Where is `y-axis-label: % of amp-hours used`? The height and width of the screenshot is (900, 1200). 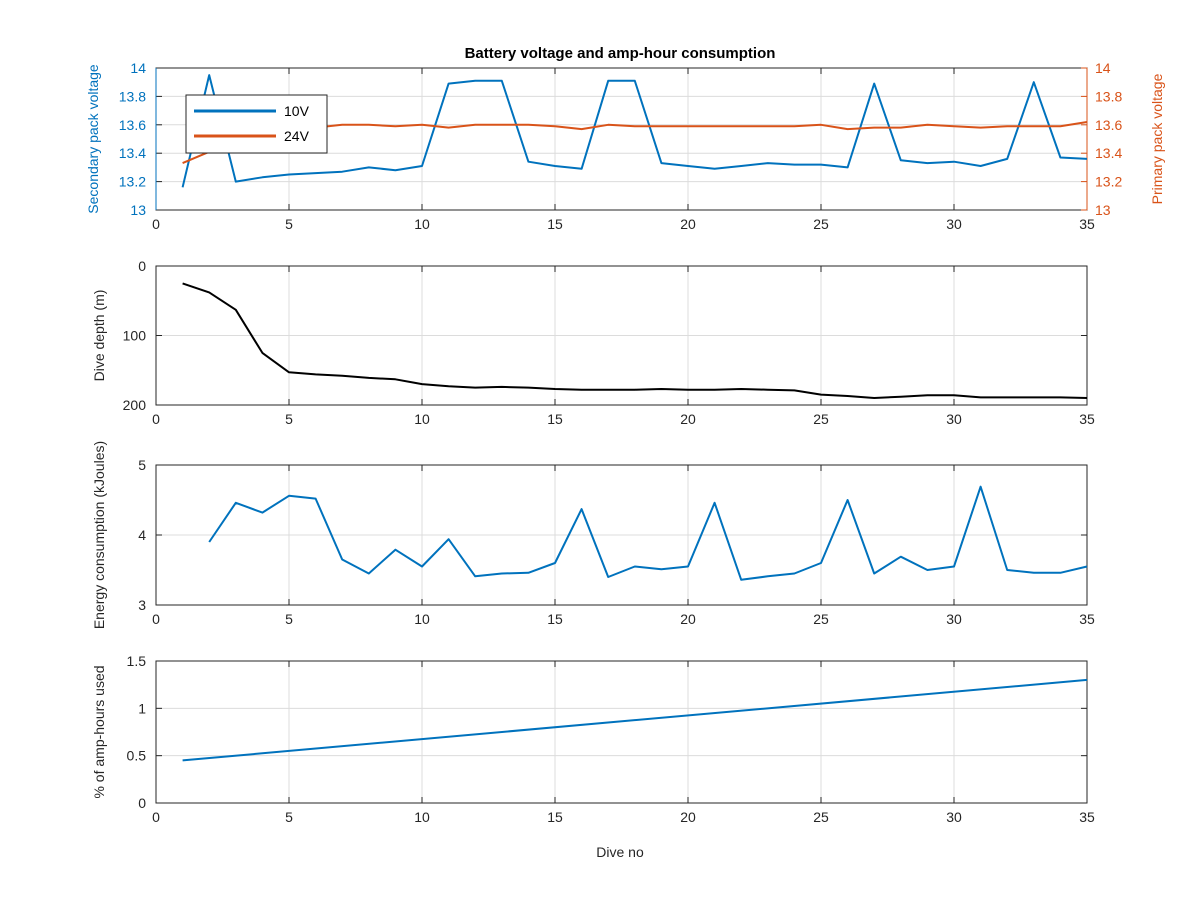 y-axis-label: % of amp-hours used is located at coordinates (99, 731).